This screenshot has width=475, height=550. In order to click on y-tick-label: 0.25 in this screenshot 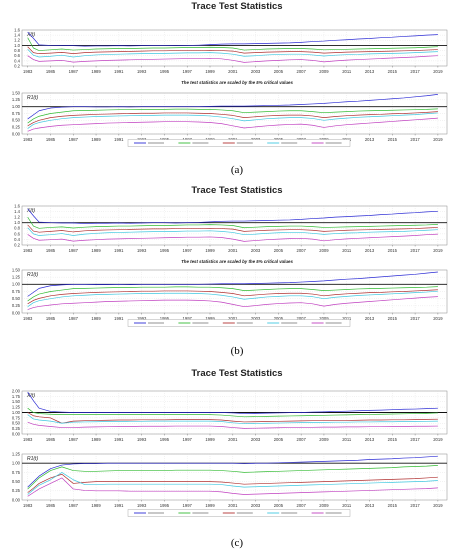, I will do `click(16, 127)`.